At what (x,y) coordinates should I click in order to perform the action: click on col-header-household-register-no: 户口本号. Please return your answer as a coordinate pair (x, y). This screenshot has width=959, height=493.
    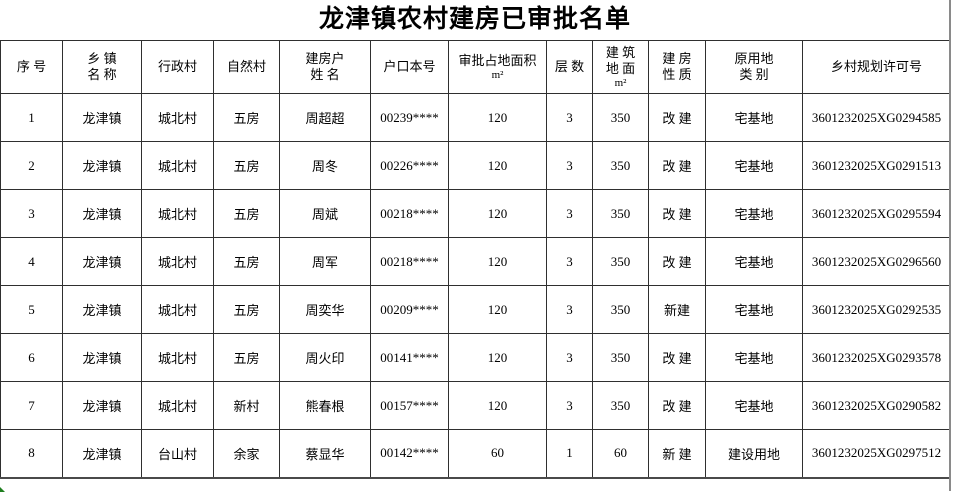
    Looking at the image, I should click on (409, 67).